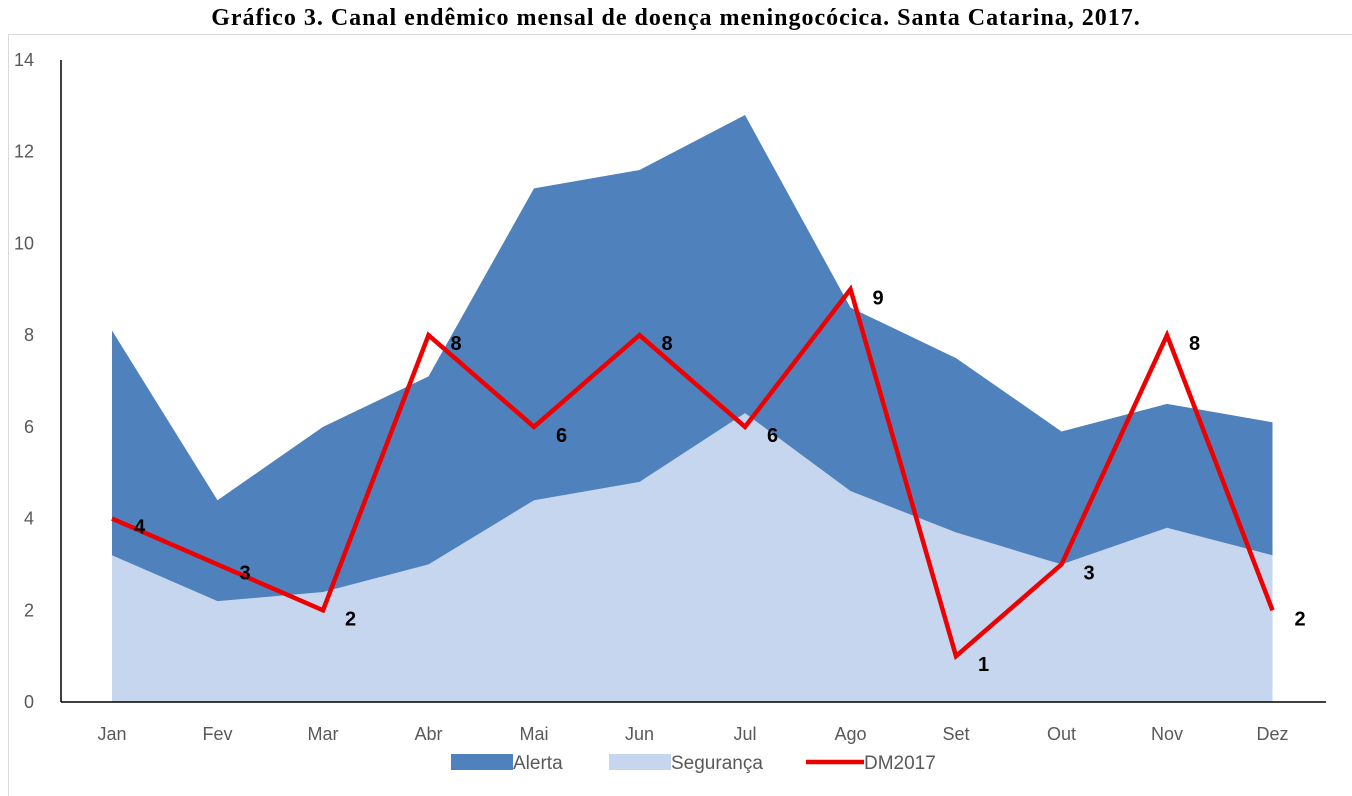  What do you see at coordinates (1167, 734) in the screenshot?
I see `x-tick-label: Nov` at bounding box center [1167, 734].